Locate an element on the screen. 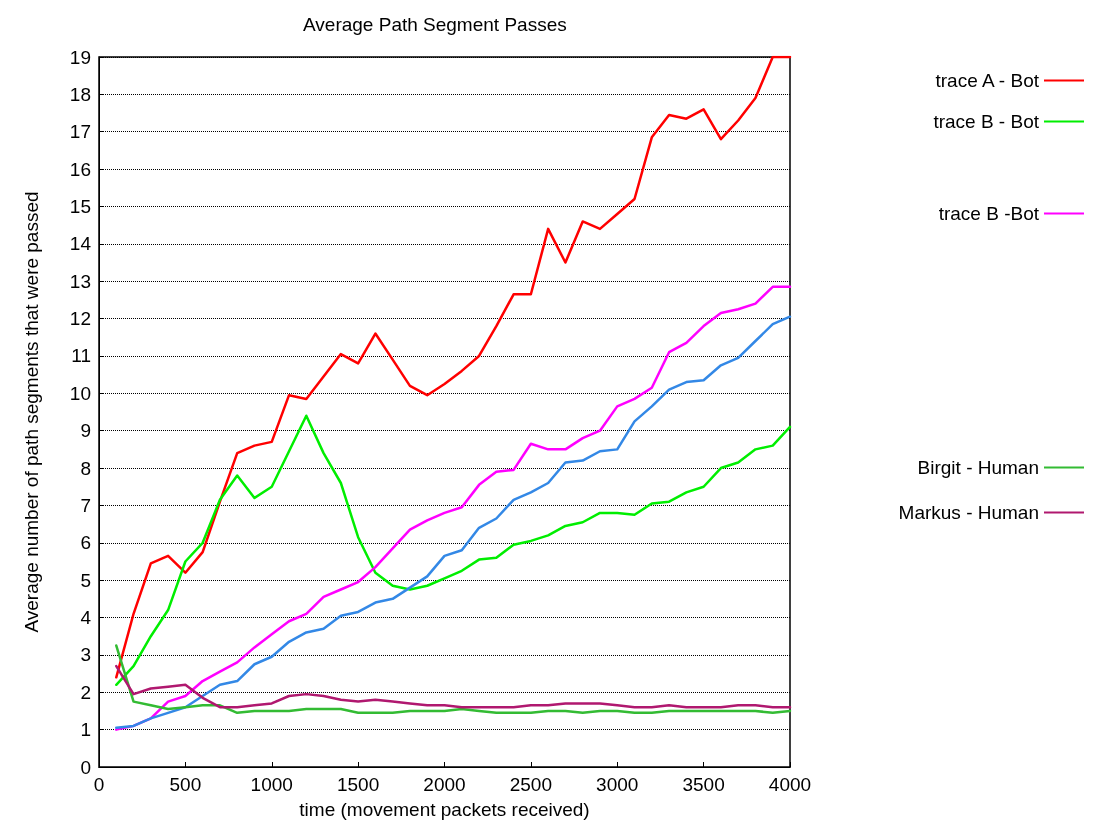 This screenshot has width=1107, height=832. y-tick-label: 8 is located at coordinates (85, 468).